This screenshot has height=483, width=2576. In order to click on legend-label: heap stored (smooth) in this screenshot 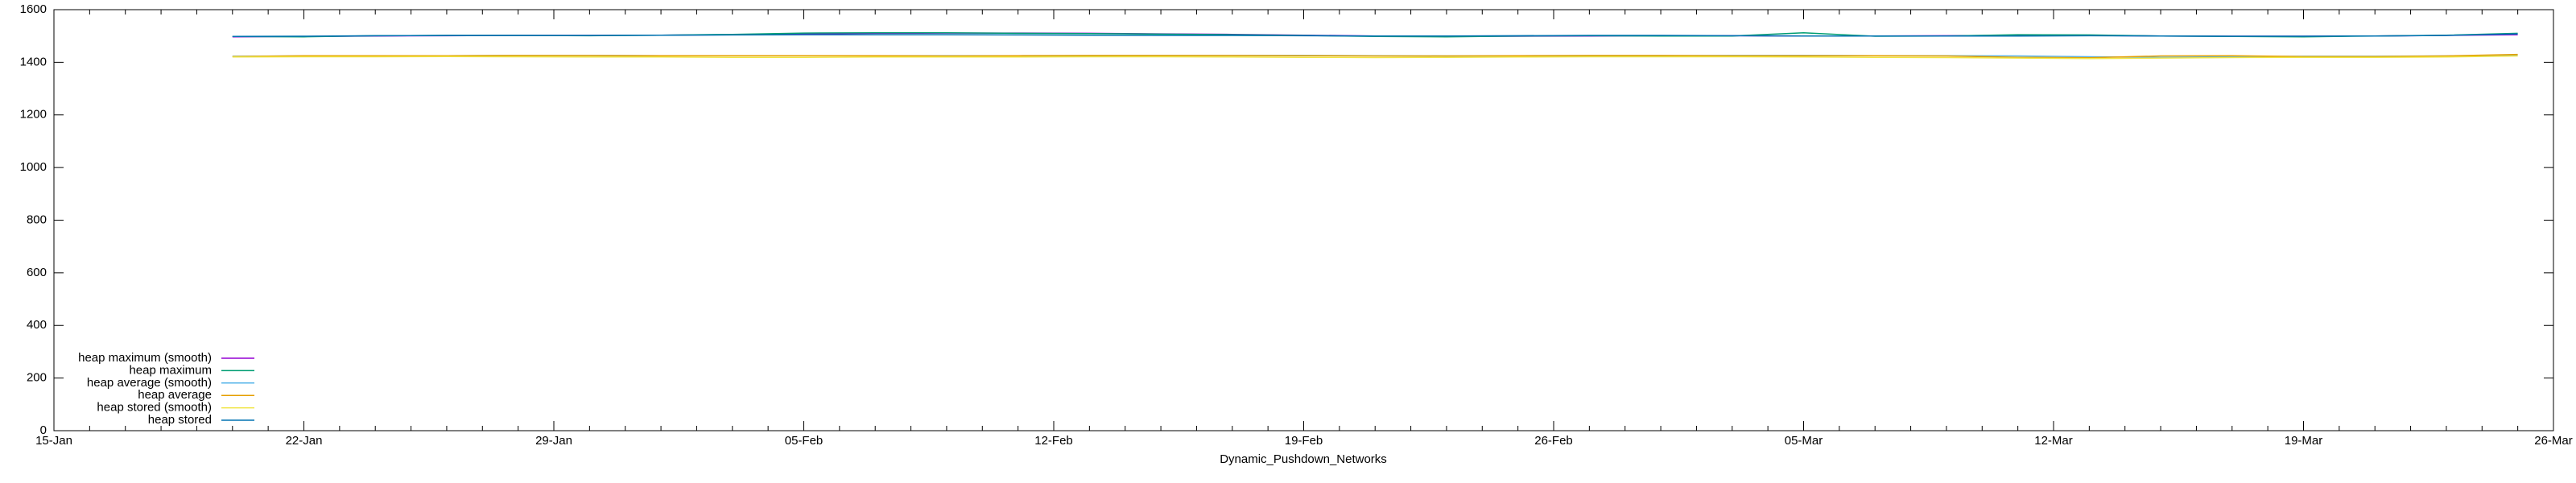, I will do `click(154, 408)`.